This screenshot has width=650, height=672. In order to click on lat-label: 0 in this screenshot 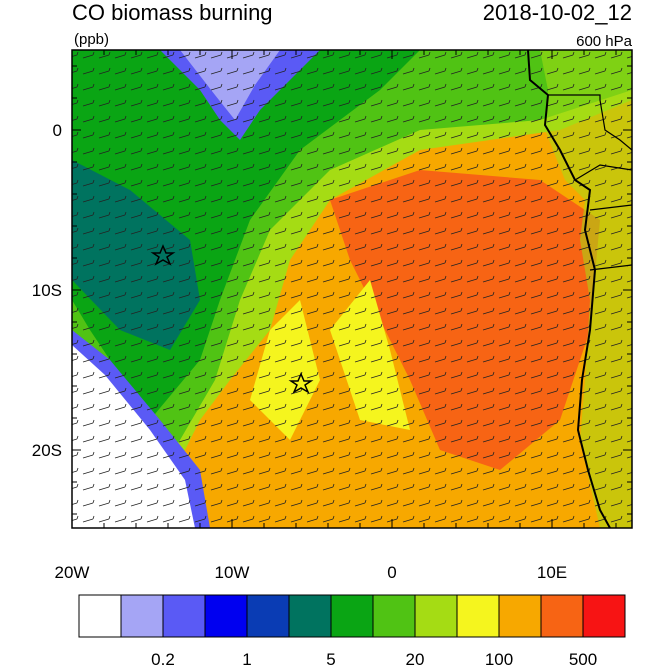, I will do `click(57, 130)`.